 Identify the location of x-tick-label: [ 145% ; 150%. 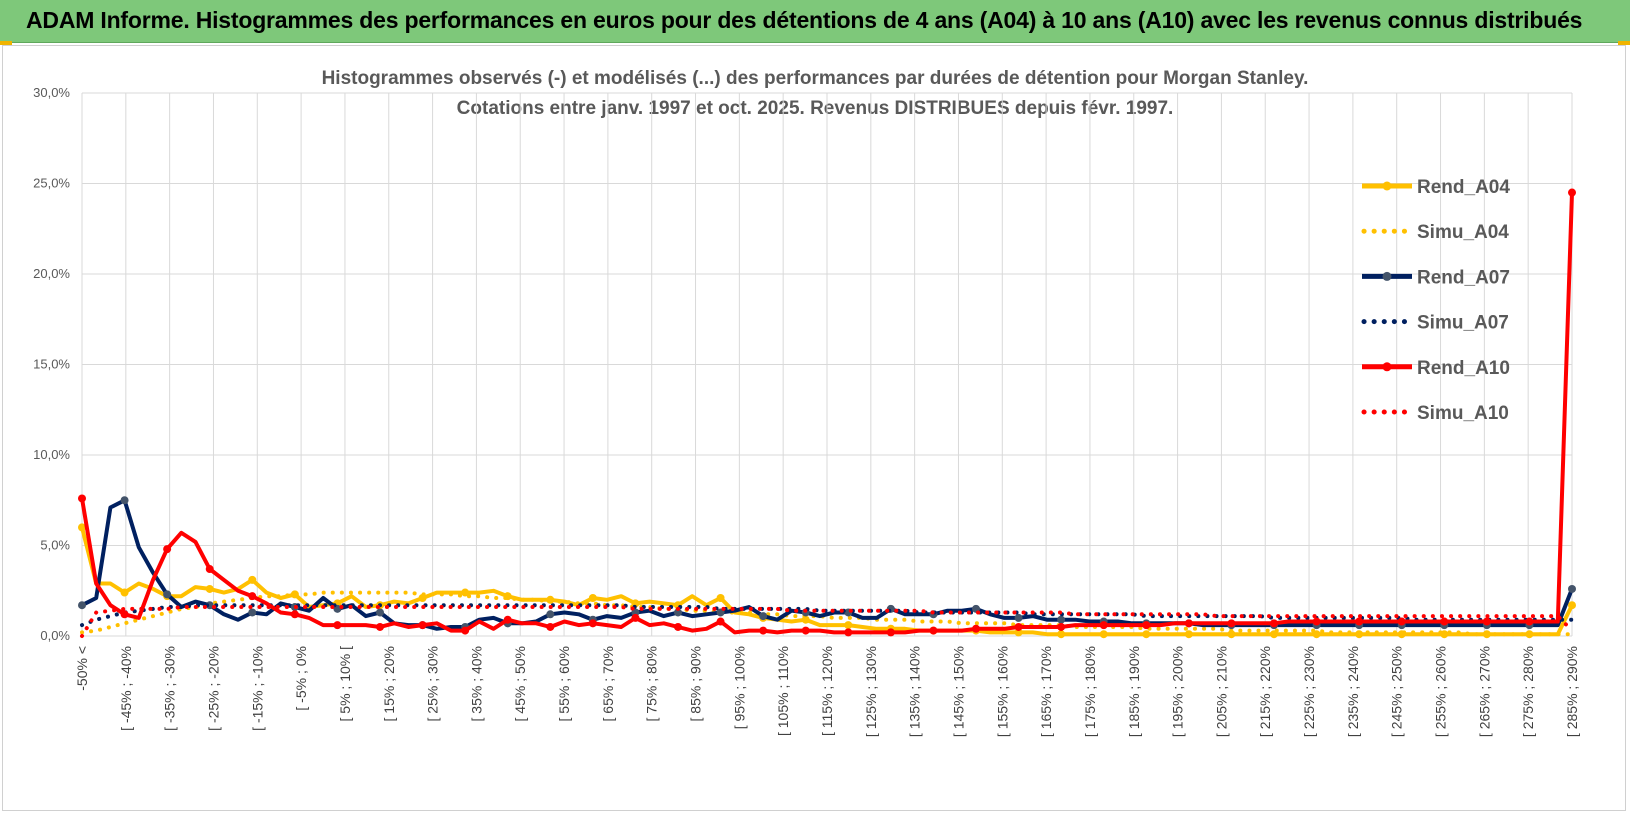
(958, 691).